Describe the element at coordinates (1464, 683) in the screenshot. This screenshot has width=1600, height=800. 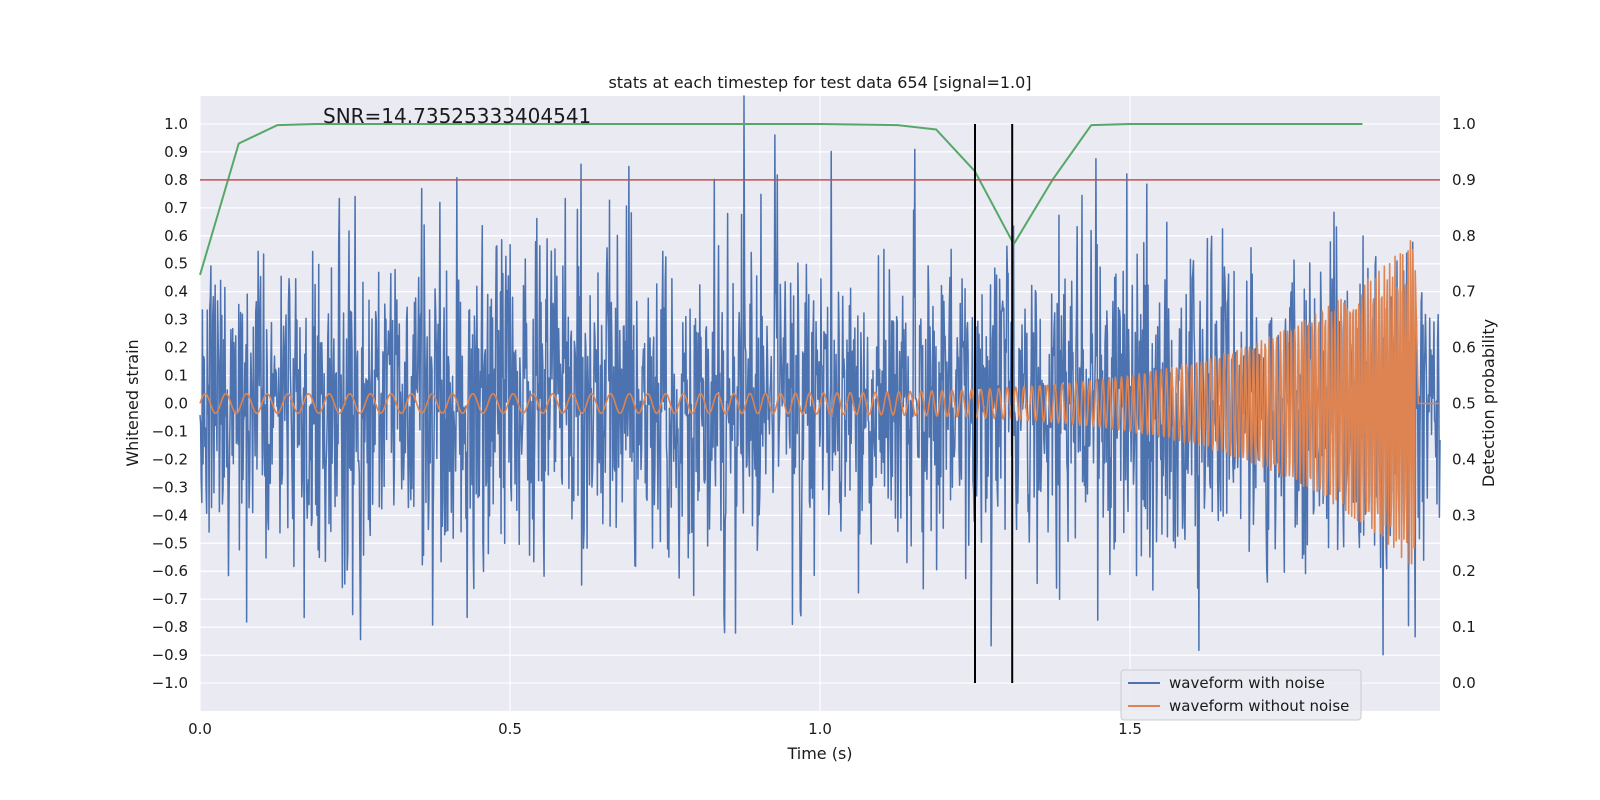
I see `y2-tick-label: 0.0` at that location.